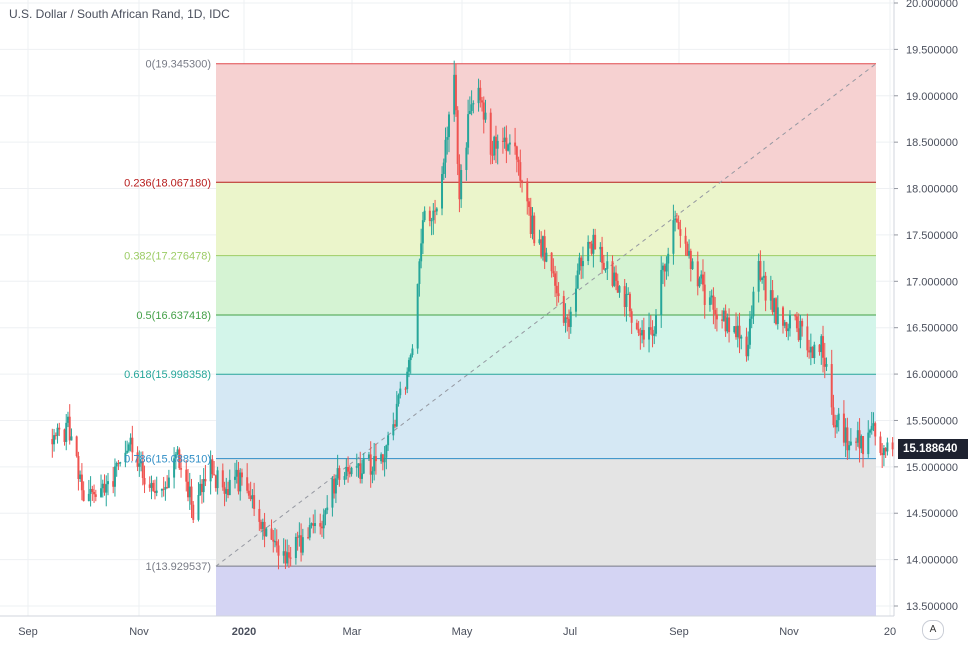 The image size is (968, 646). Describe the element at coordinates (932, 236) in the screenshot. I see `y-tick-label: 17.500000` at that location.